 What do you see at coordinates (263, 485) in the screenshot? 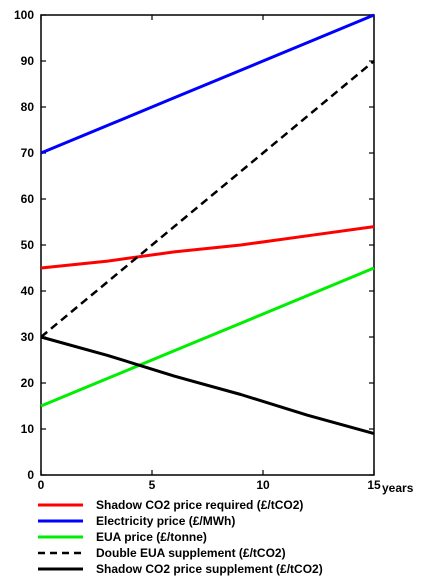
I see `x-tick-label: 10` at bounding box center [263, 485].